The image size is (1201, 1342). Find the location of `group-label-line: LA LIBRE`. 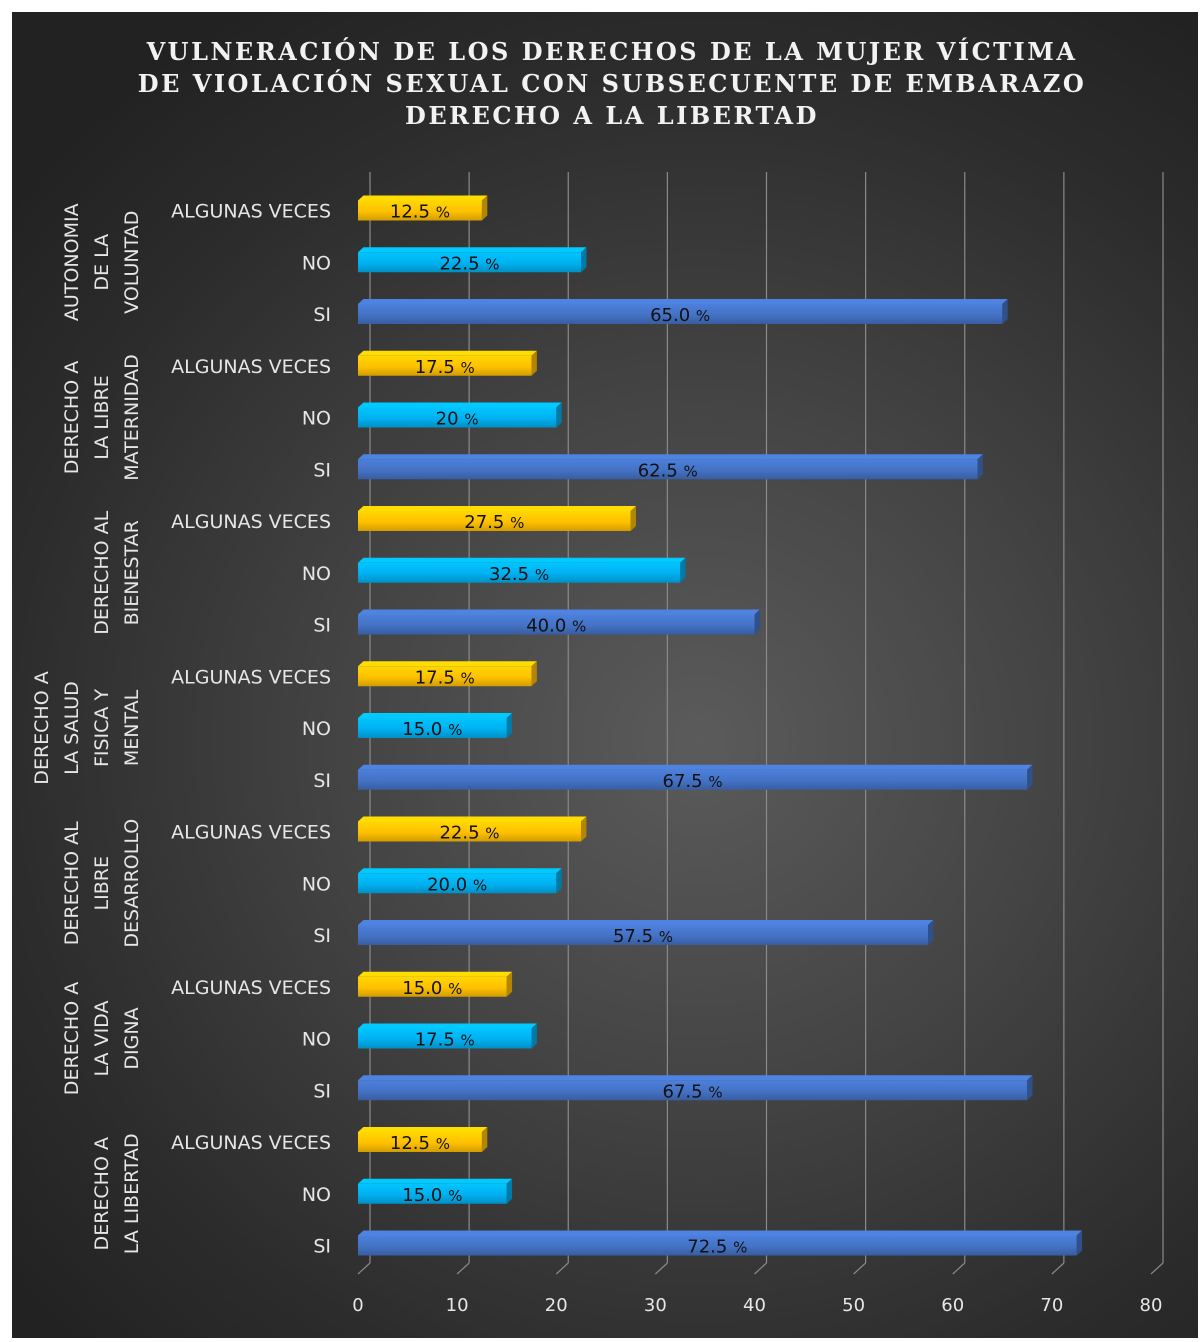

group-label-line: LA LIBRE is located at coordinates (102, 417).